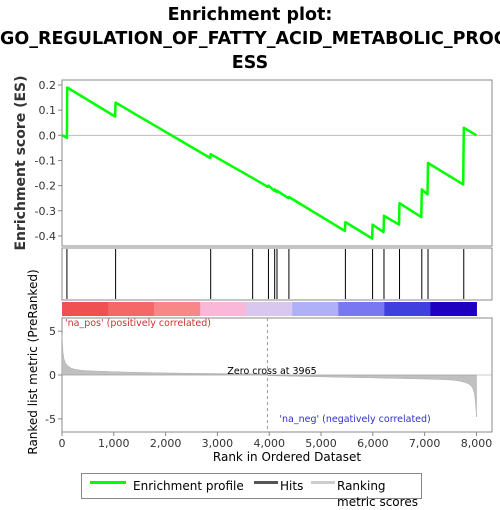 The image size is (500, 510). I want to click on ranking-metric-area, so click(269, 375).